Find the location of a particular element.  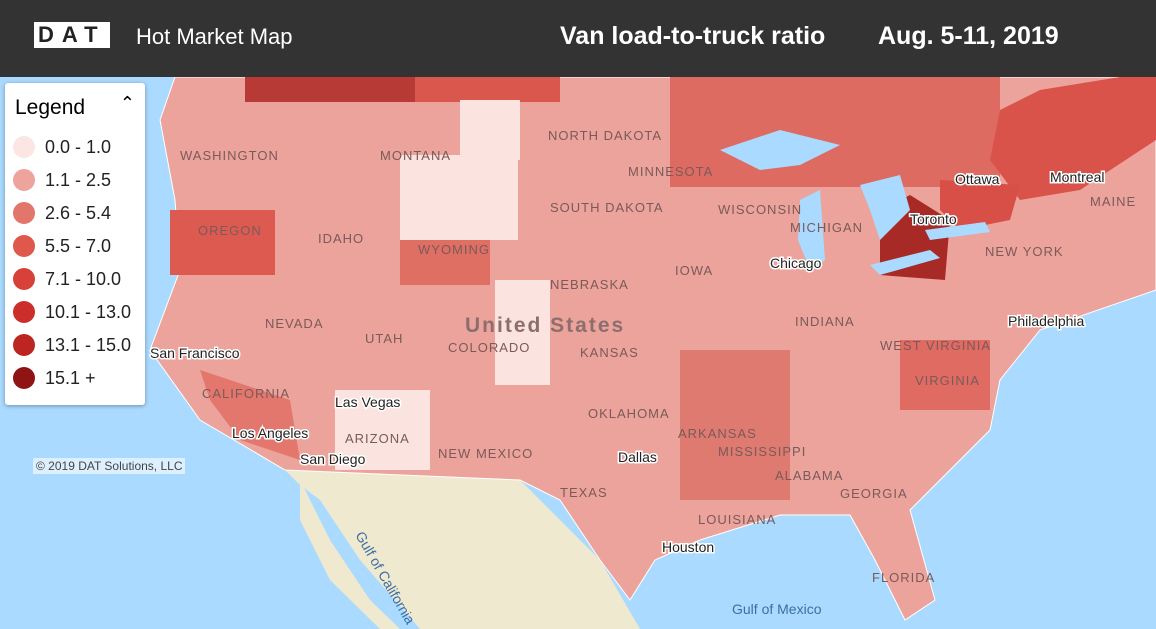

water-label: Gulf of Mexico is located at coordinates (777, 609).